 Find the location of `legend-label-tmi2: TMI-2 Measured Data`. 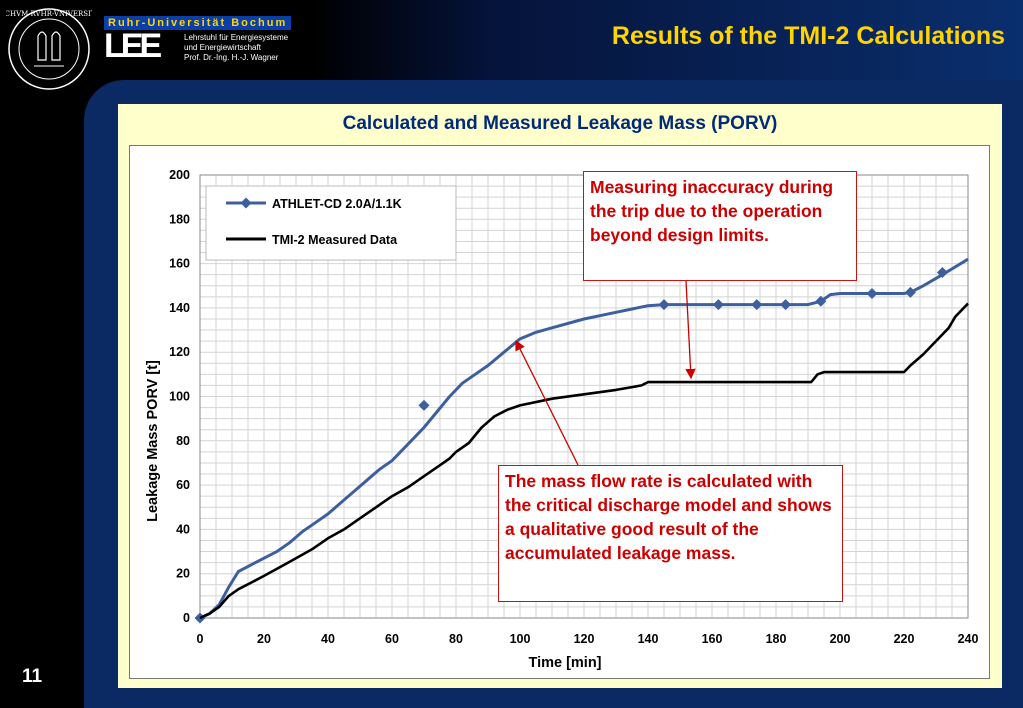

legend-label-tmi2: TMI-2 Measured Data is located at coordinates (335, 240).